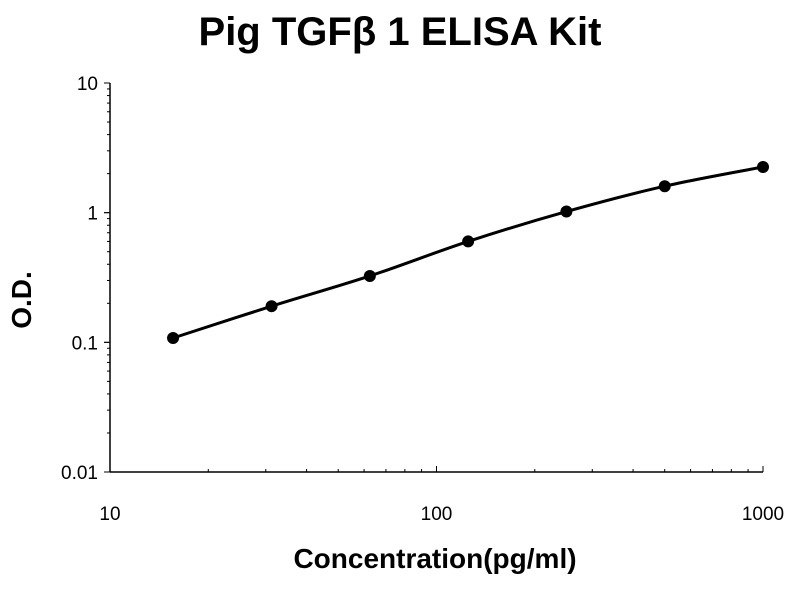 The height and width of the screenshot is (600, 800). Describe the element at coordinates (87, 84) in the screenshot. I see `y-tick-label: 10` at that location.